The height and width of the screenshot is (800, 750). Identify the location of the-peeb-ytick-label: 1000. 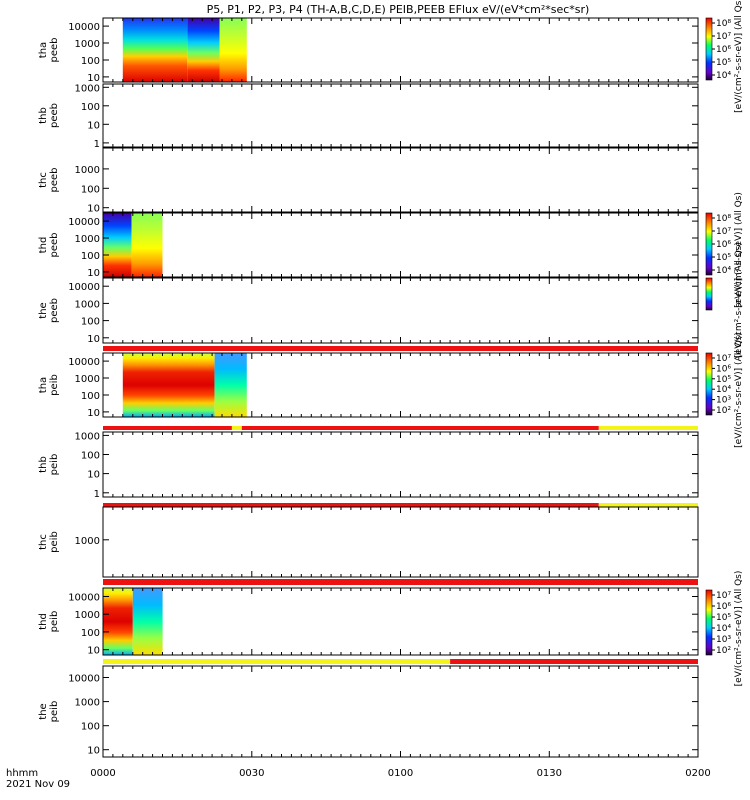
(87, 304).